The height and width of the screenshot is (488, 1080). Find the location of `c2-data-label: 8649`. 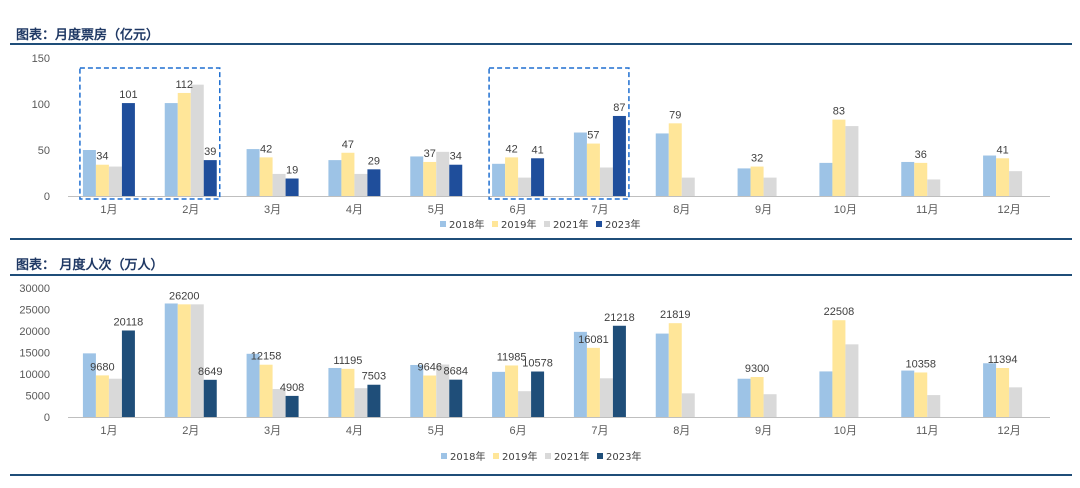

c2-data-label: 8649 is located at coordinates (210, 372).